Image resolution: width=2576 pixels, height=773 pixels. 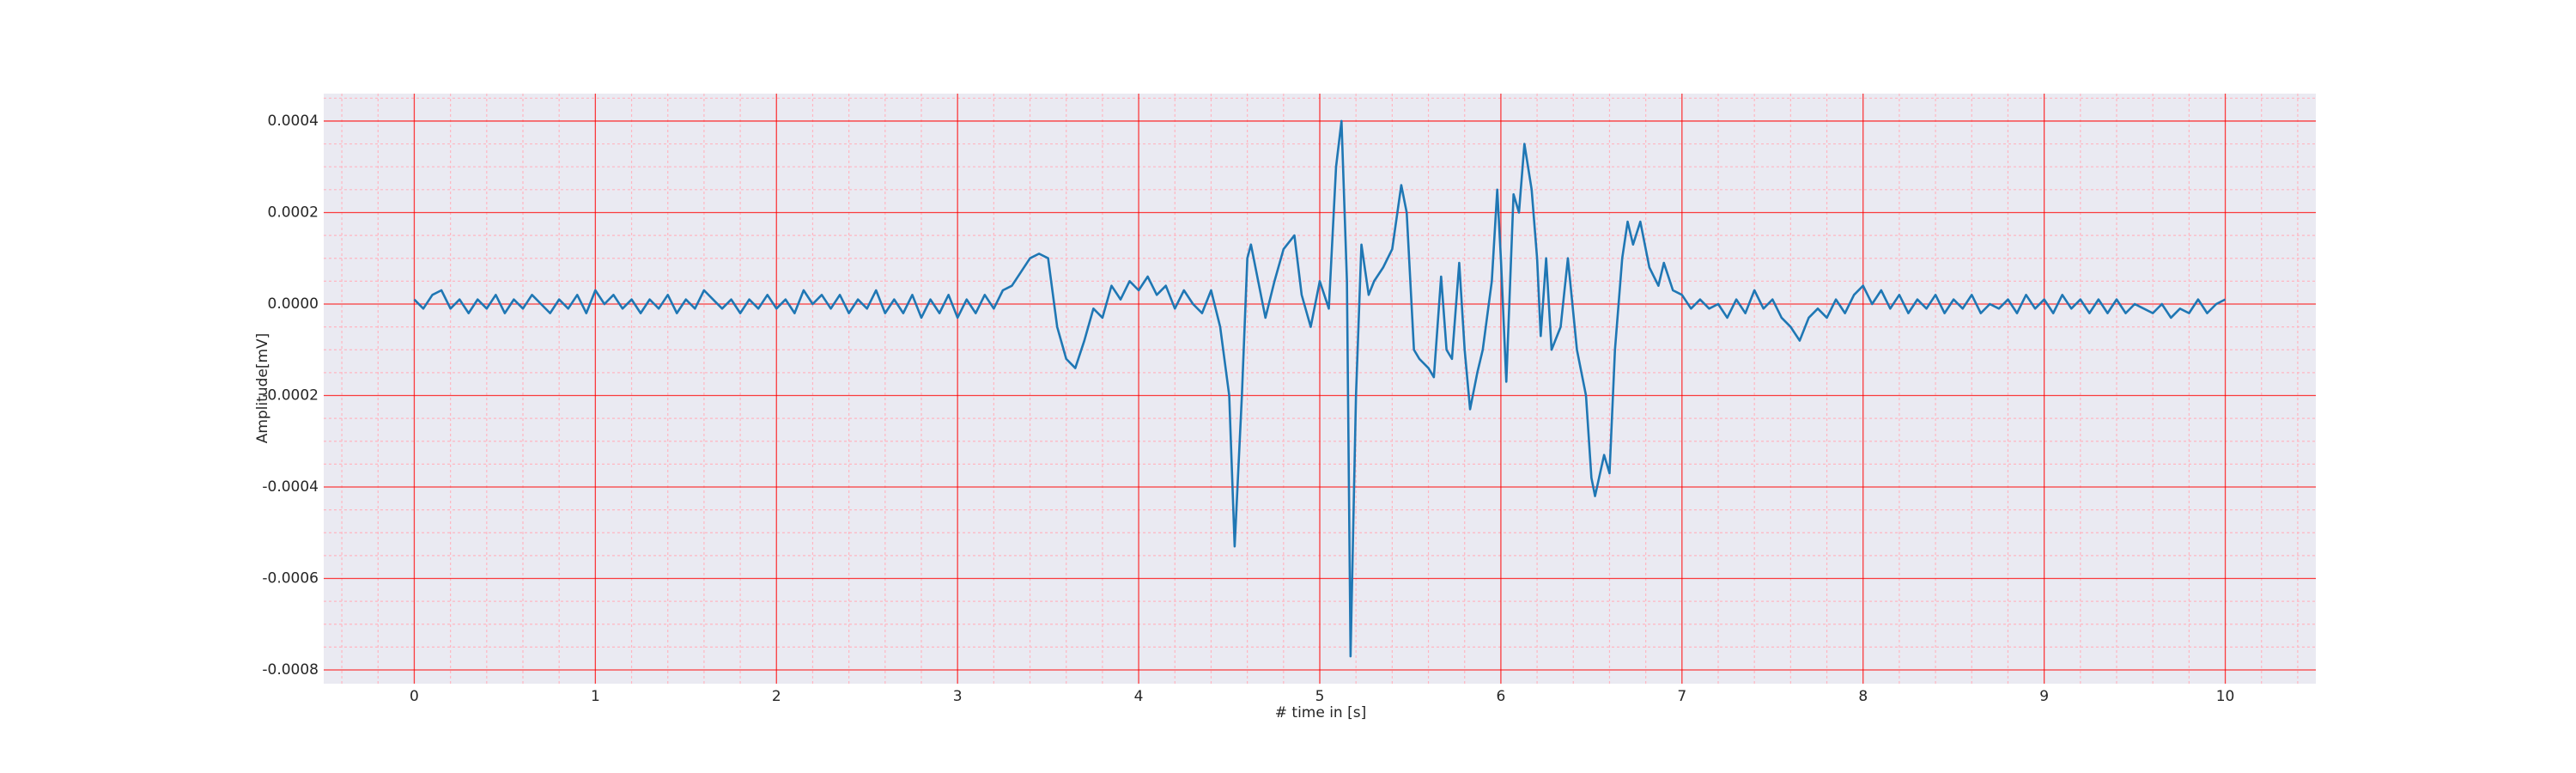 I want to click on y-tick-label: -0.0006, so click(x=291, y=578).